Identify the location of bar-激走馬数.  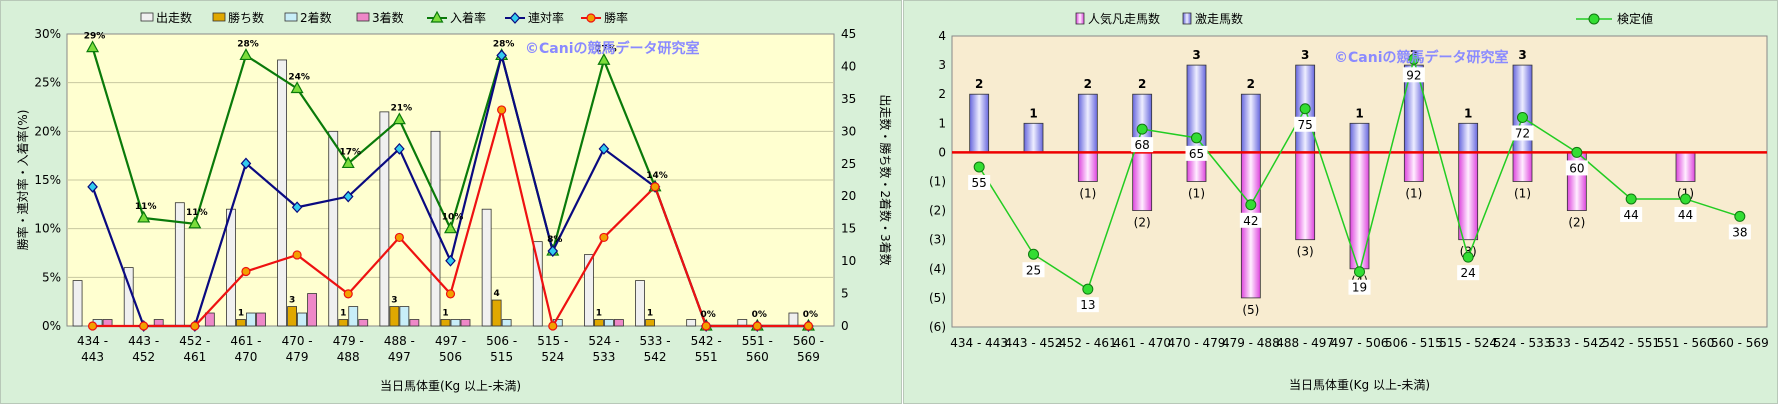
(1033, 137).